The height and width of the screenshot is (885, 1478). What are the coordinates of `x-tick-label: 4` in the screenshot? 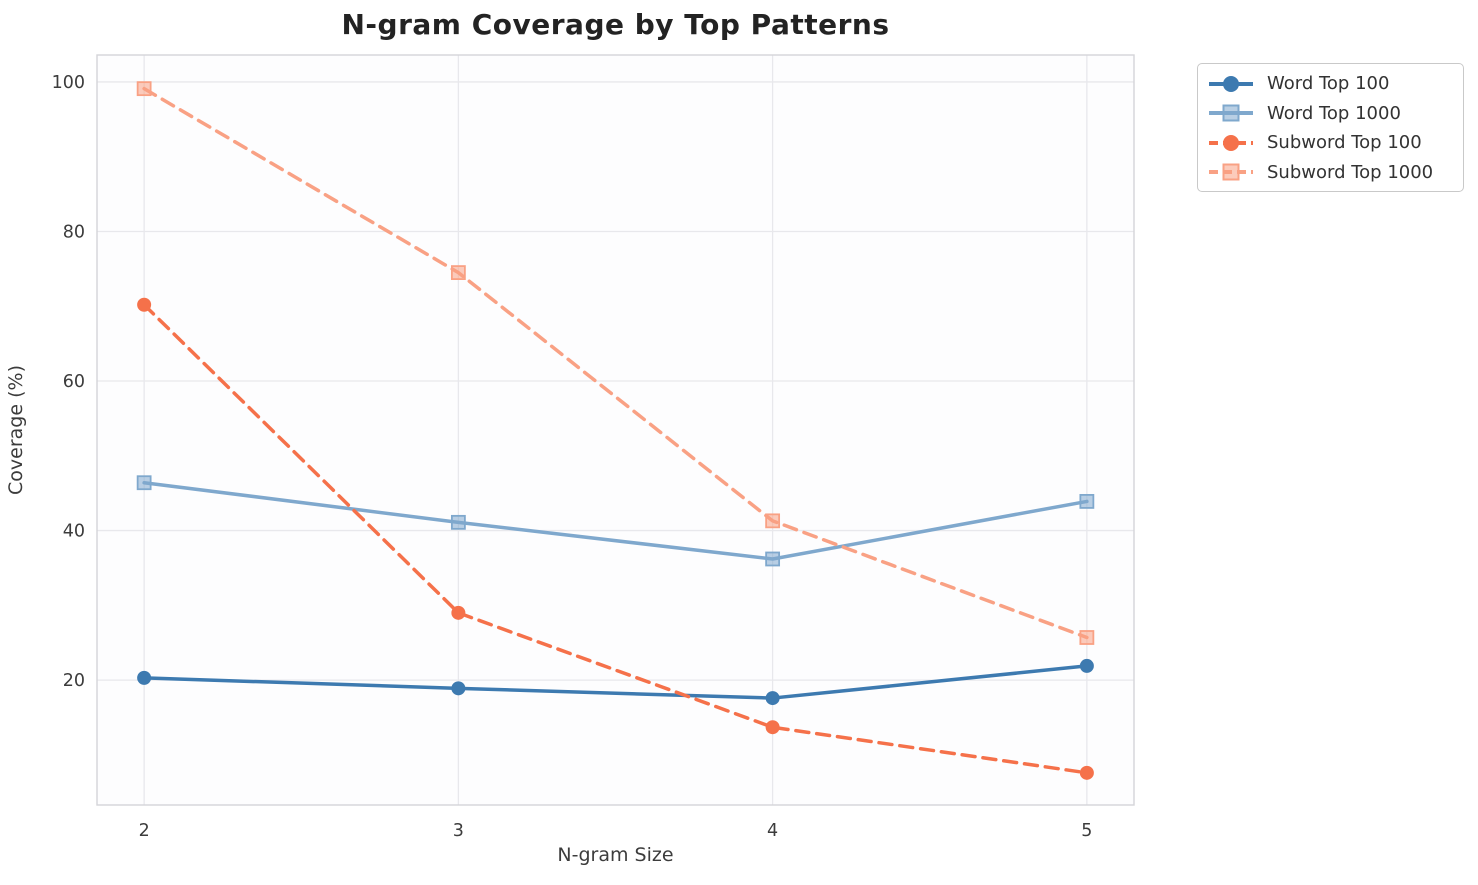 It's located at (772, 831).